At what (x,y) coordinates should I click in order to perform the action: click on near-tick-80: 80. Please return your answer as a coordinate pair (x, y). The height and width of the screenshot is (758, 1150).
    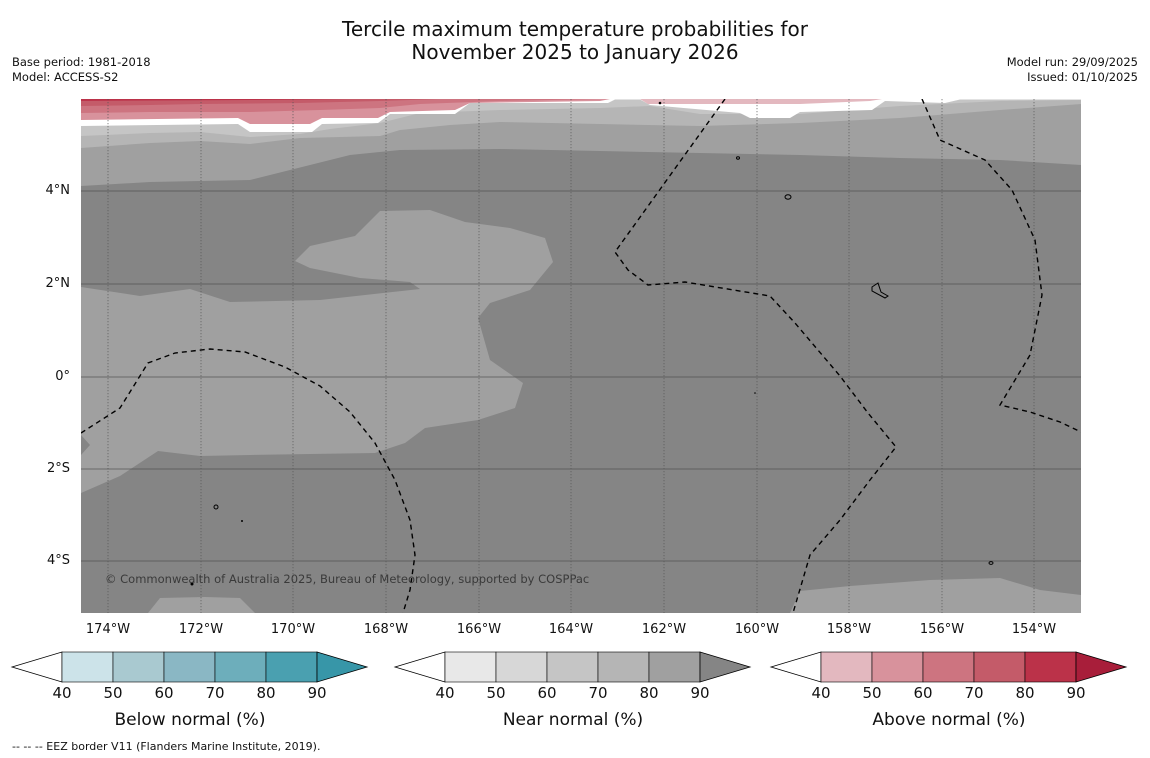
    Looking at the image, I should click on (649, 693).